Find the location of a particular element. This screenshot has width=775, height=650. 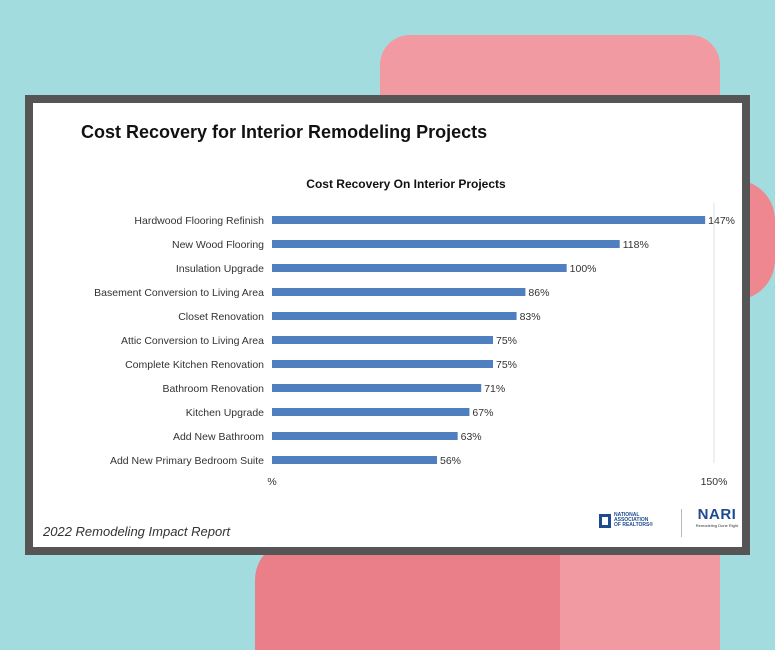

category-label: Kitchen Upgrade is located at coordinates (225, 413).